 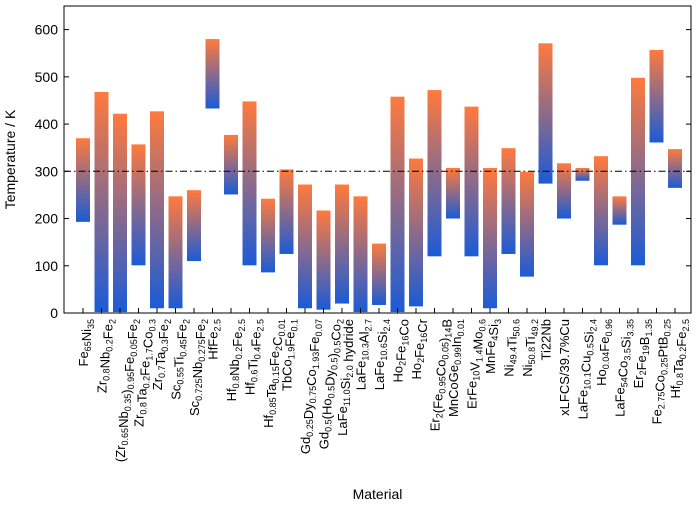 I want to click on x-tick-label: Ni50.8Ti49.2, so click(x=530, y=348).